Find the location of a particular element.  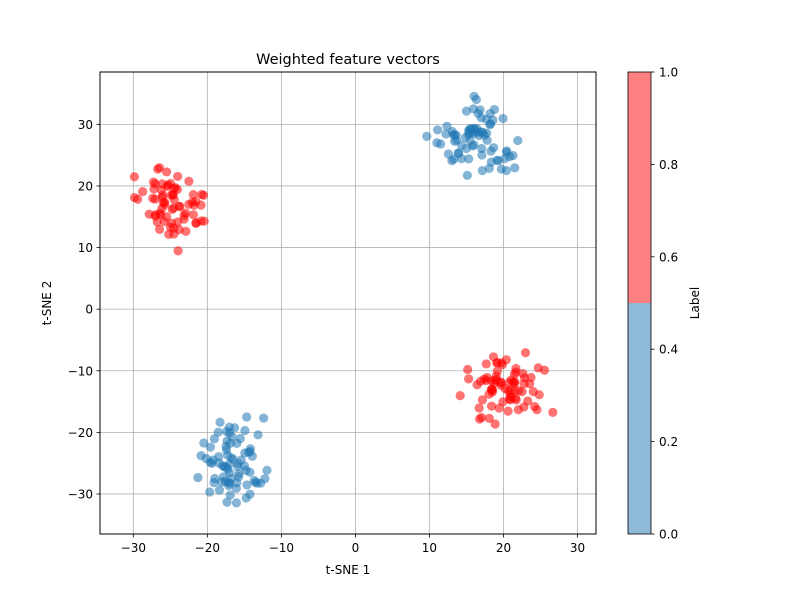

colorbar-tick-label: 1.0 is located at coordinates (668, 73).